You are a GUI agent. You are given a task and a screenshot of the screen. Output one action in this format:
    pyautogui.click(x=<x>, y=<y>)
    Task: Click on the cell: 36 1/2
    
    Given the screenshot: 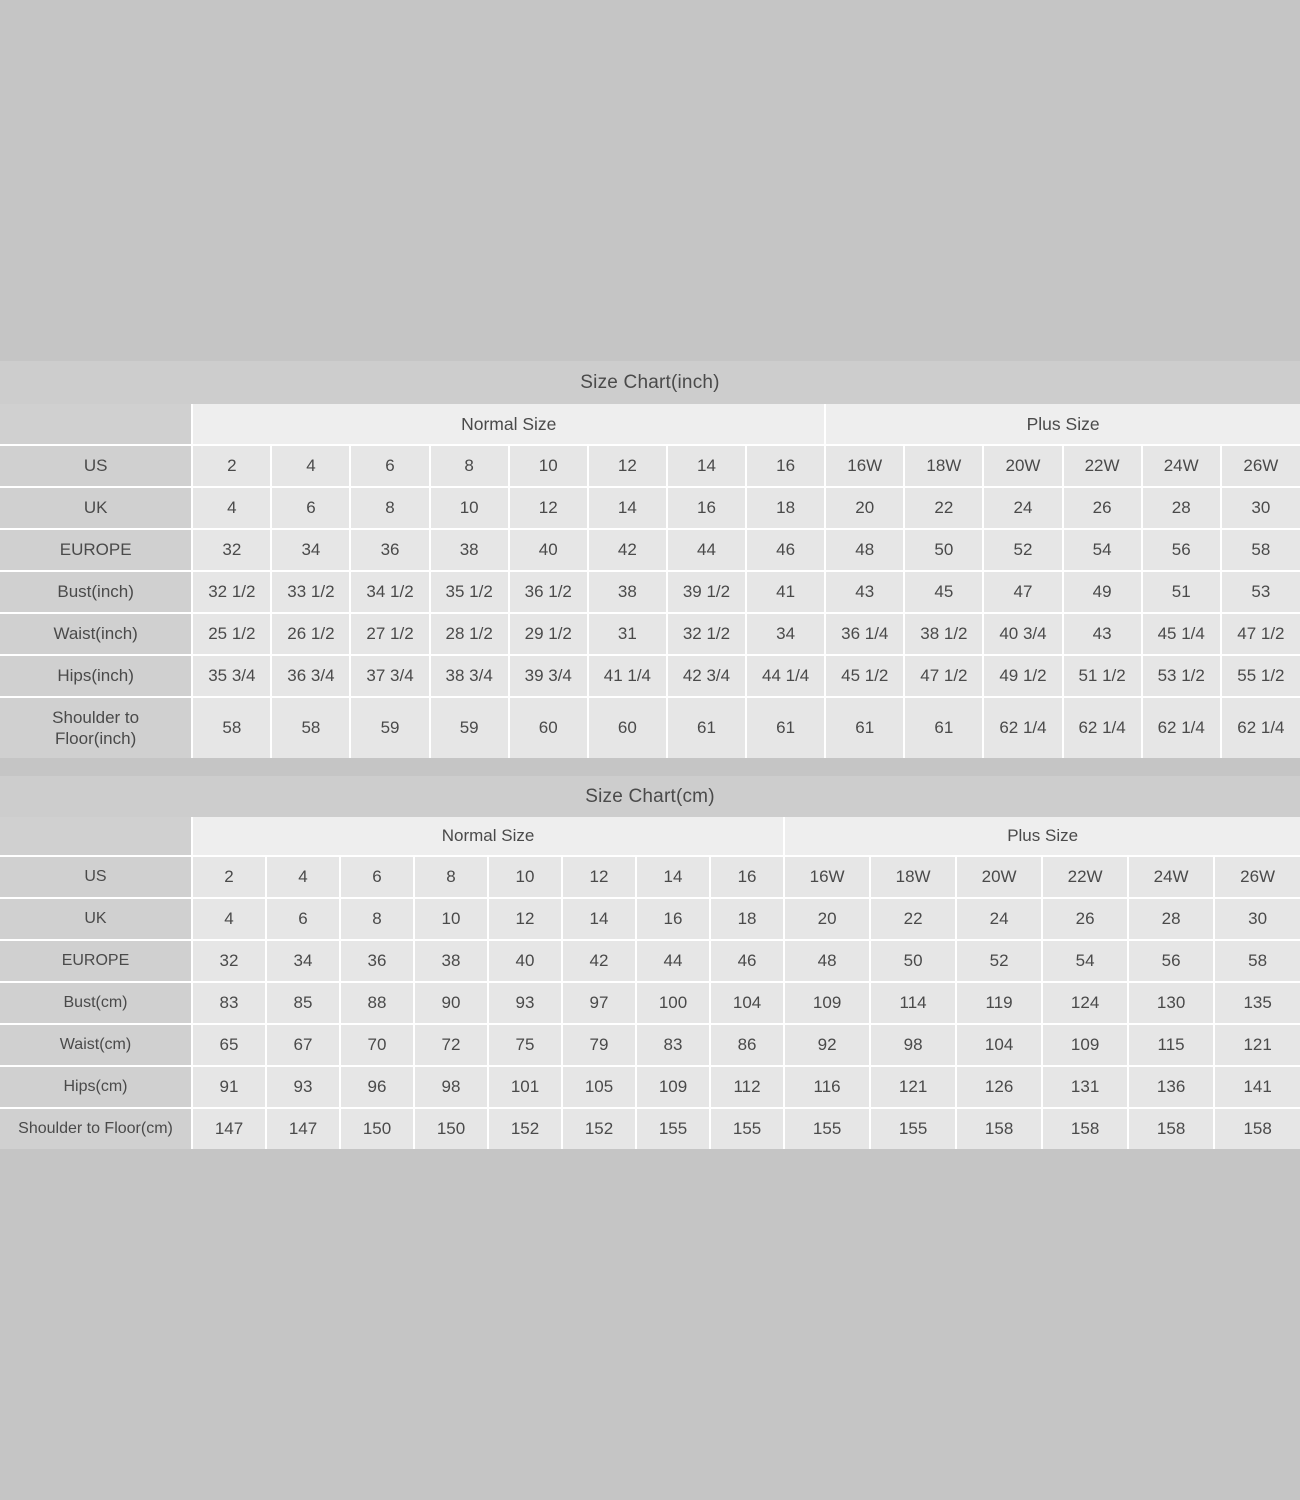 What is the action you would take?
    pyautogui.click(x=548, y=592)
    